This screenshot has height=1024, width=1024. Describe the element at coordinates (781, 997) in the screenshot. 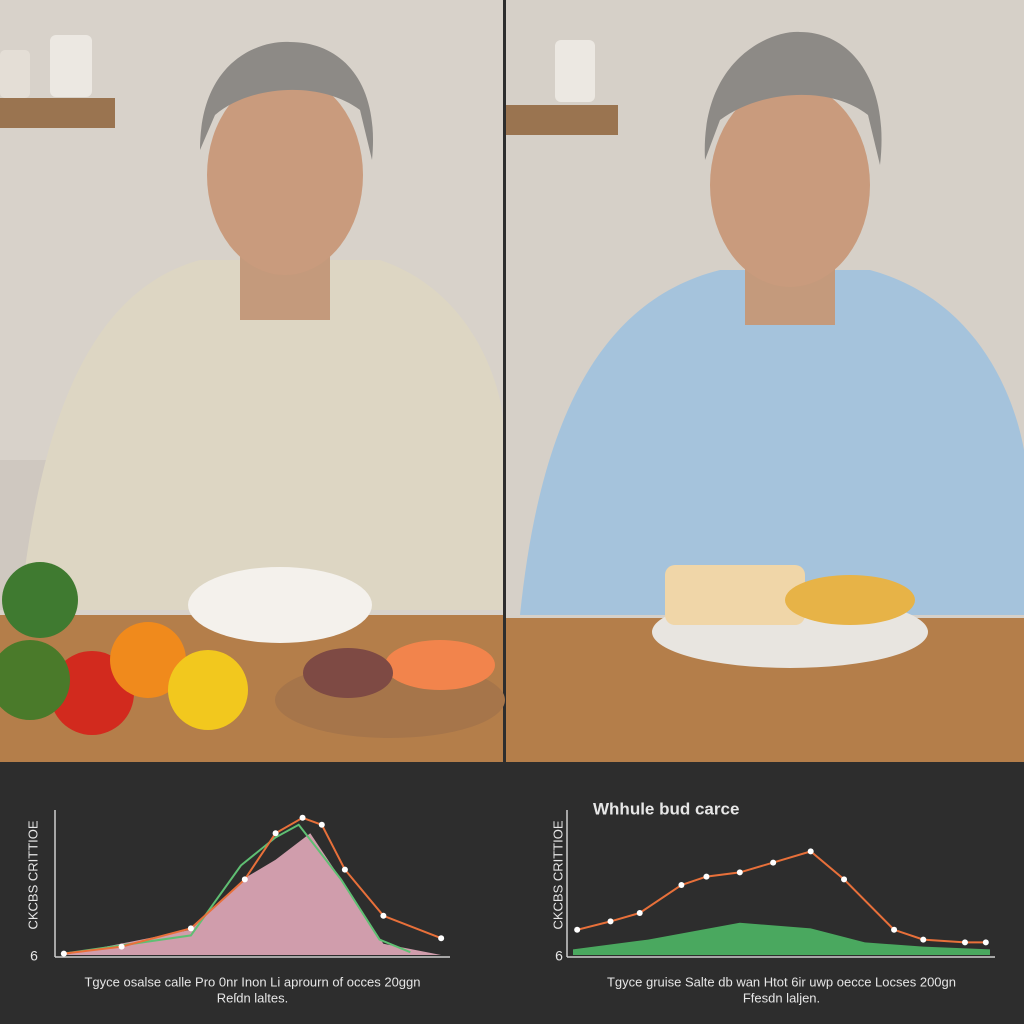

I see `x-axis-label-2: Ffesdn laljen.` at that location.